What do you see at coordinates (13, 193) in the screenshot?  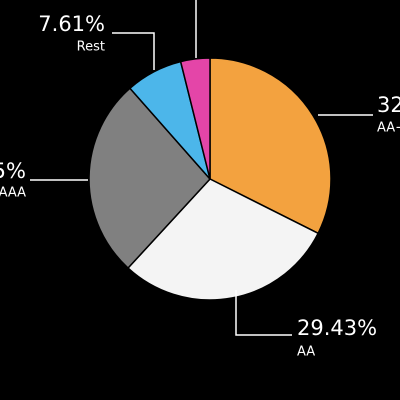 I see `category-label: AAA` at bounding box center [13, 193].